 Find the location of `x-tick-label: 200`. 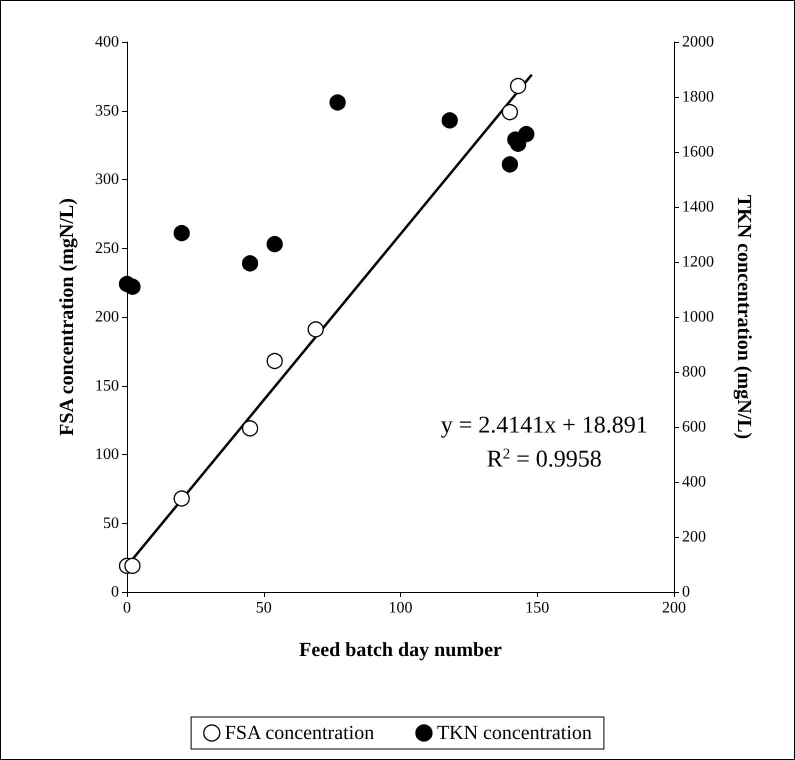

x-tick-label: 200 is located at coordinates (674, 608).